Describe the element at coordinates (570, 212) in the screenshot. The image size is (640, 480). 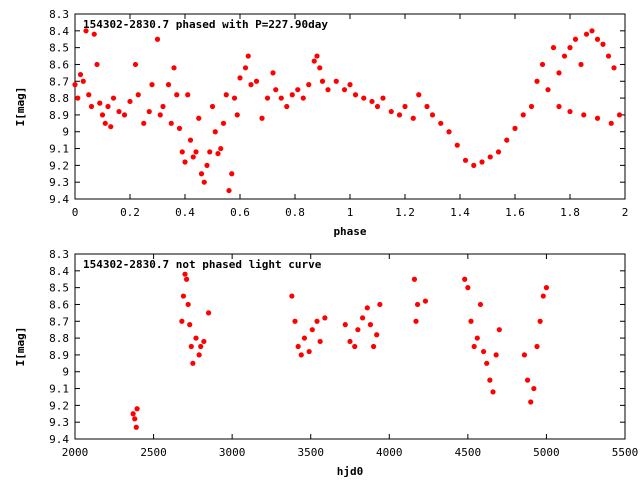
I see `x-tick-label: 1.8` at that location.